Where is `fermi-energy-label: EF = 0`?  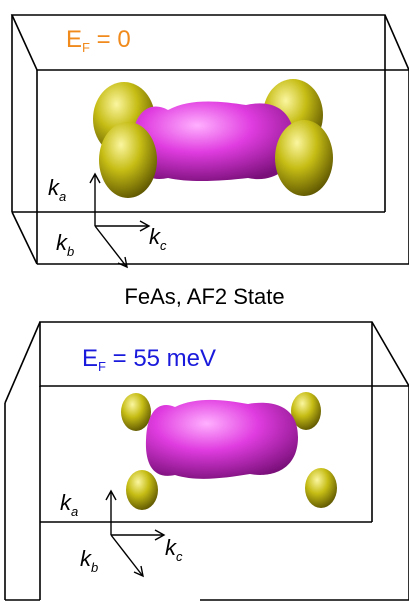 fermi-energy-label: EF = 0 is located at coordinates (98, 40).